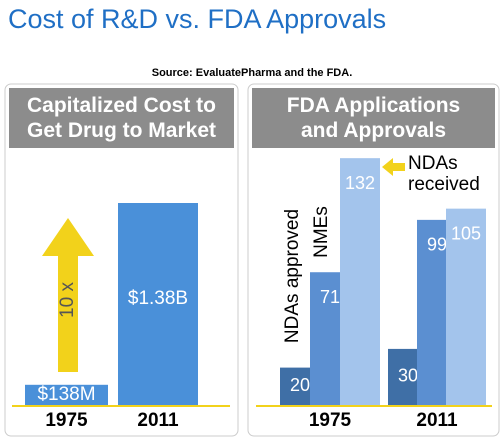  What do you see at coordinates (300, 385) in the screenshot?
I see `value-label: 20` at bounding box center [300, 385].